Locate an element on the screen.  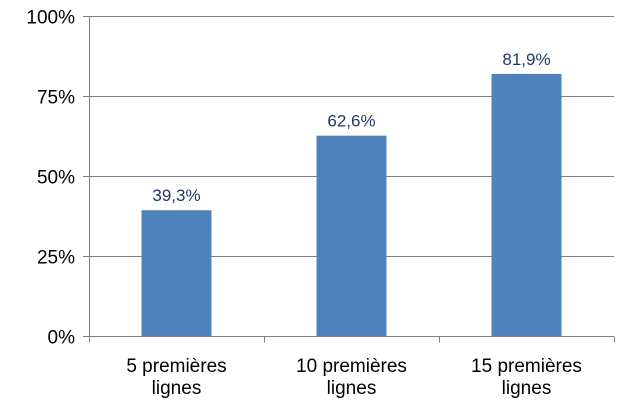
y-tick-label: 100% is located at coordinates (50, 18).